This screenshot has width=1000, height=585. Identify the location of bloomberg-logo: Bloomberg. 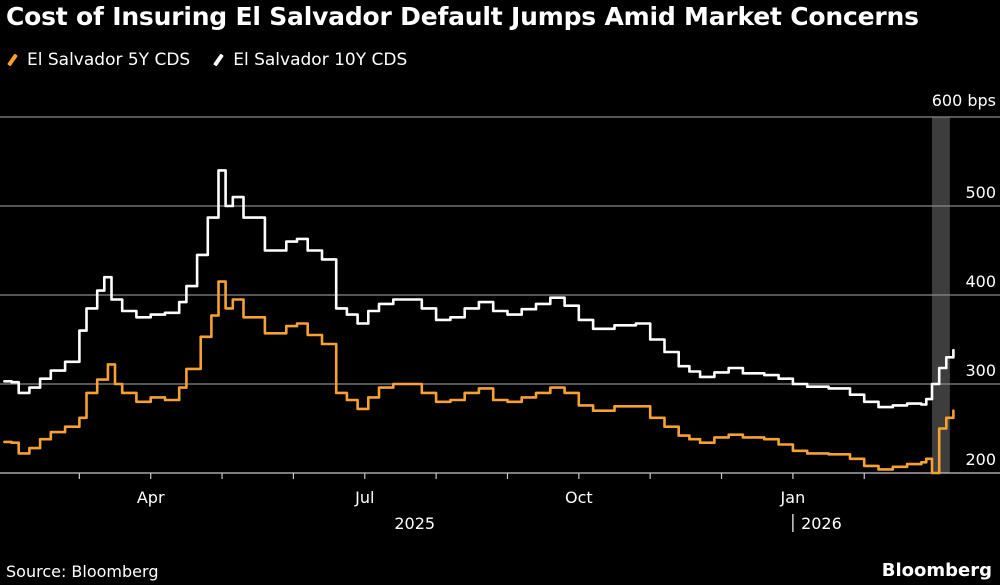
(936, 570).